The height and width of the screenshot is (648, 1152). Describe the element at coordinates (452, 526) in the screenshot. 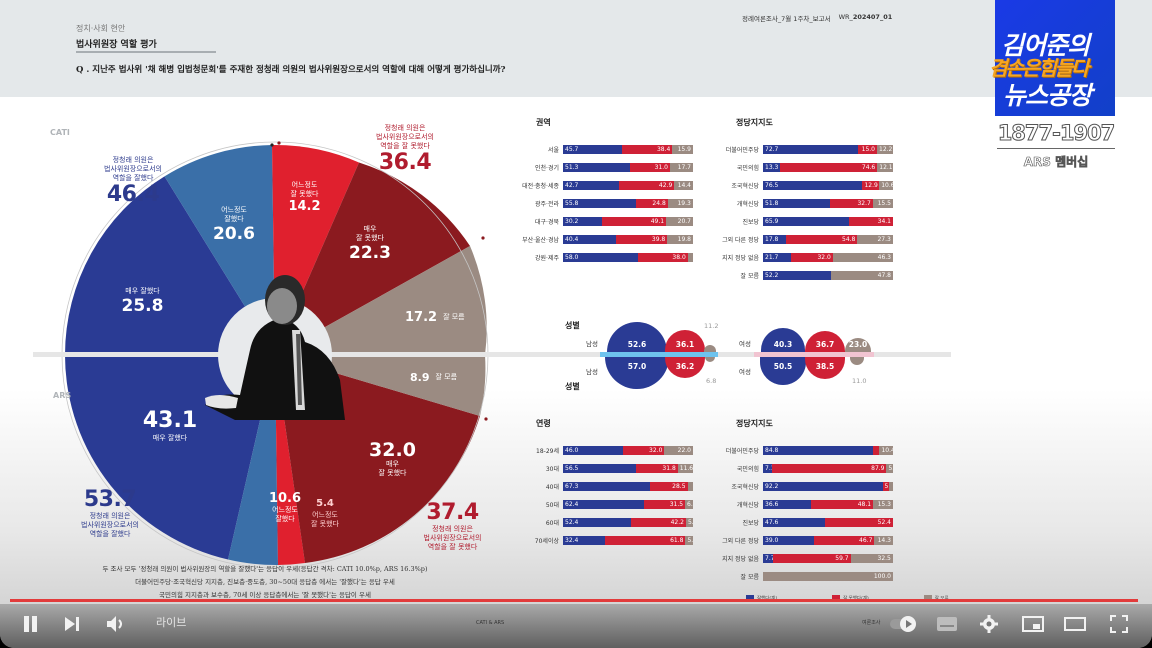

I see `ars-bad-summary: 37.4 정청래 의원은 법사위원장으로서의 역할을 잘 못했다` at that location.